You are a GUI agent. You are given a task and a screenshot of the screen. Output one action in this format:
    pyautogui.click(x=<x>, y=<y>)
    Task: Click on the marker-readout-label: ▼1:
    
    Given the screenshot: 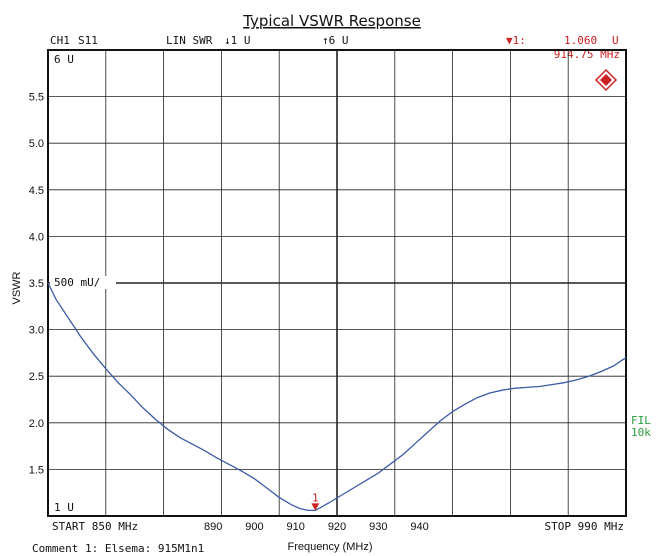 What is the action you would take?
    pyautogui.click(x=516, y=40)
    